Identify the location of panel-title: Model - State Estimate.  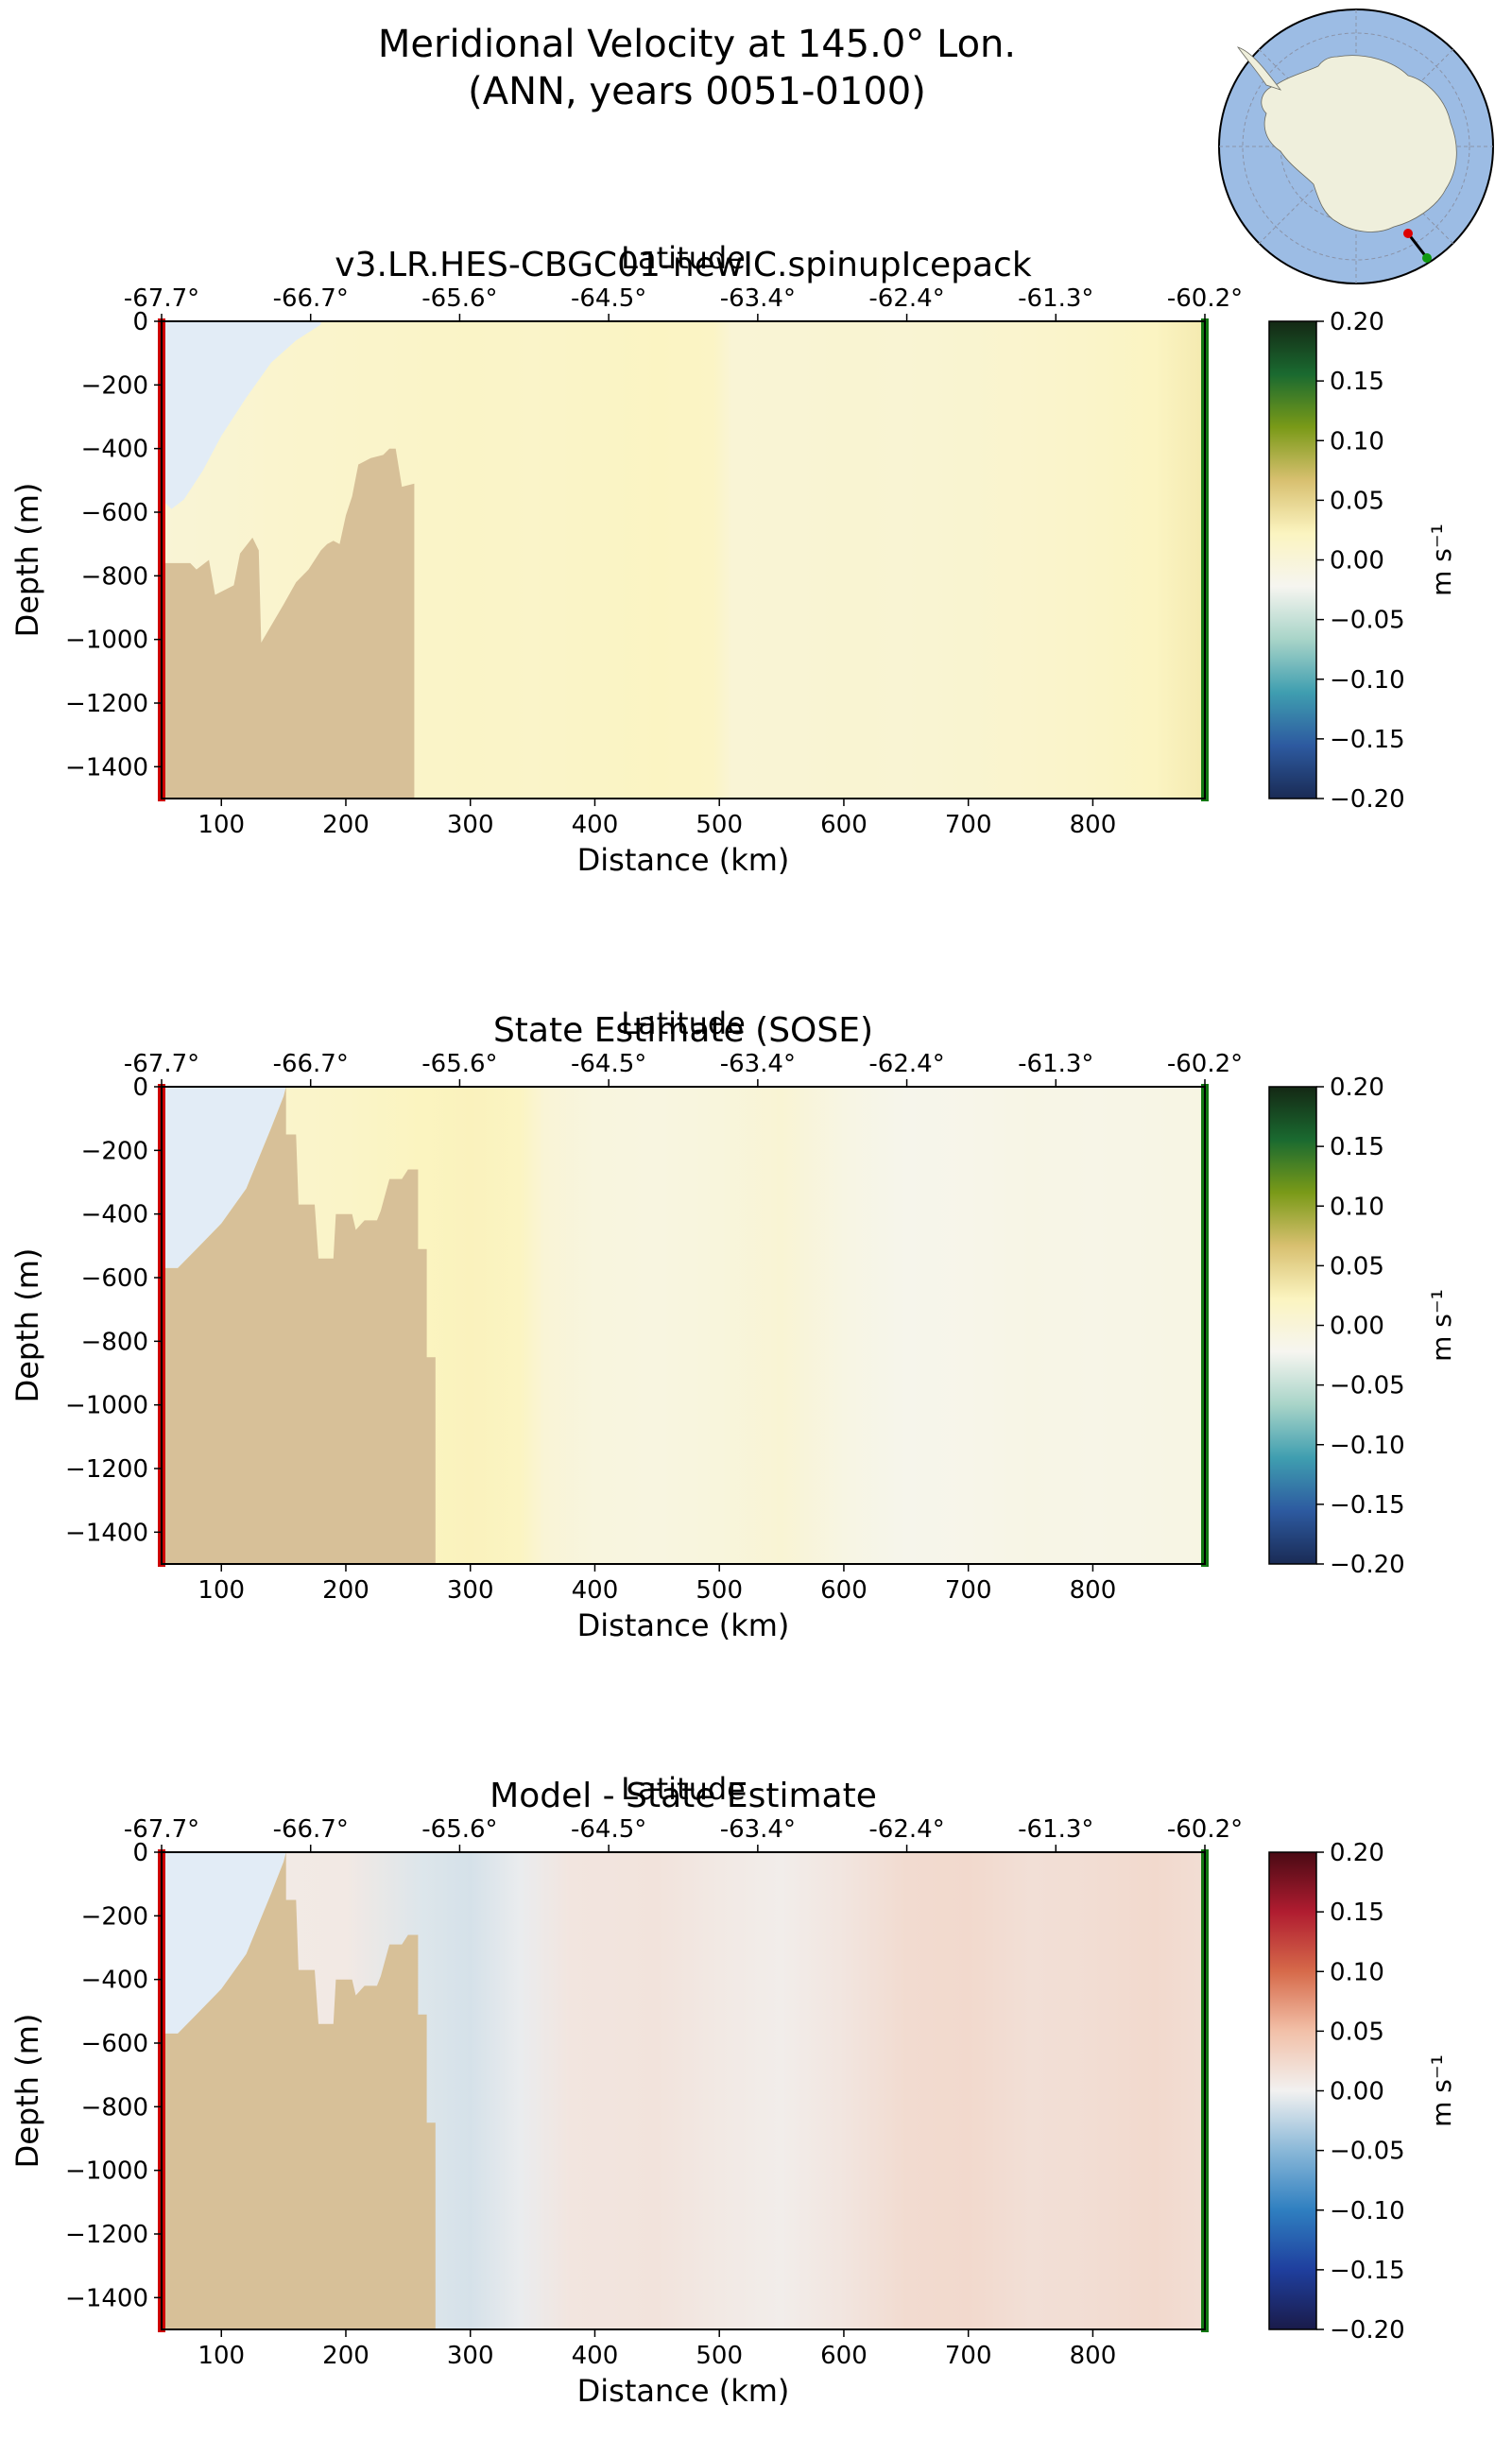
(683, 1796).